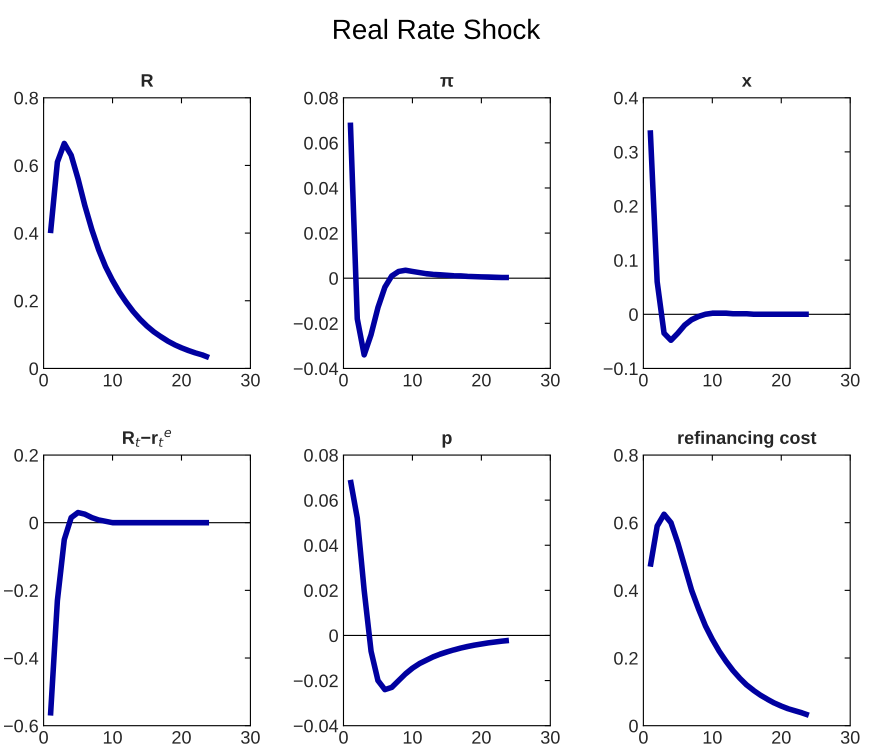  Describe the element at coordinates (626, 260) in the screenshot. I see `y-tick-label: 0.1` at that location.